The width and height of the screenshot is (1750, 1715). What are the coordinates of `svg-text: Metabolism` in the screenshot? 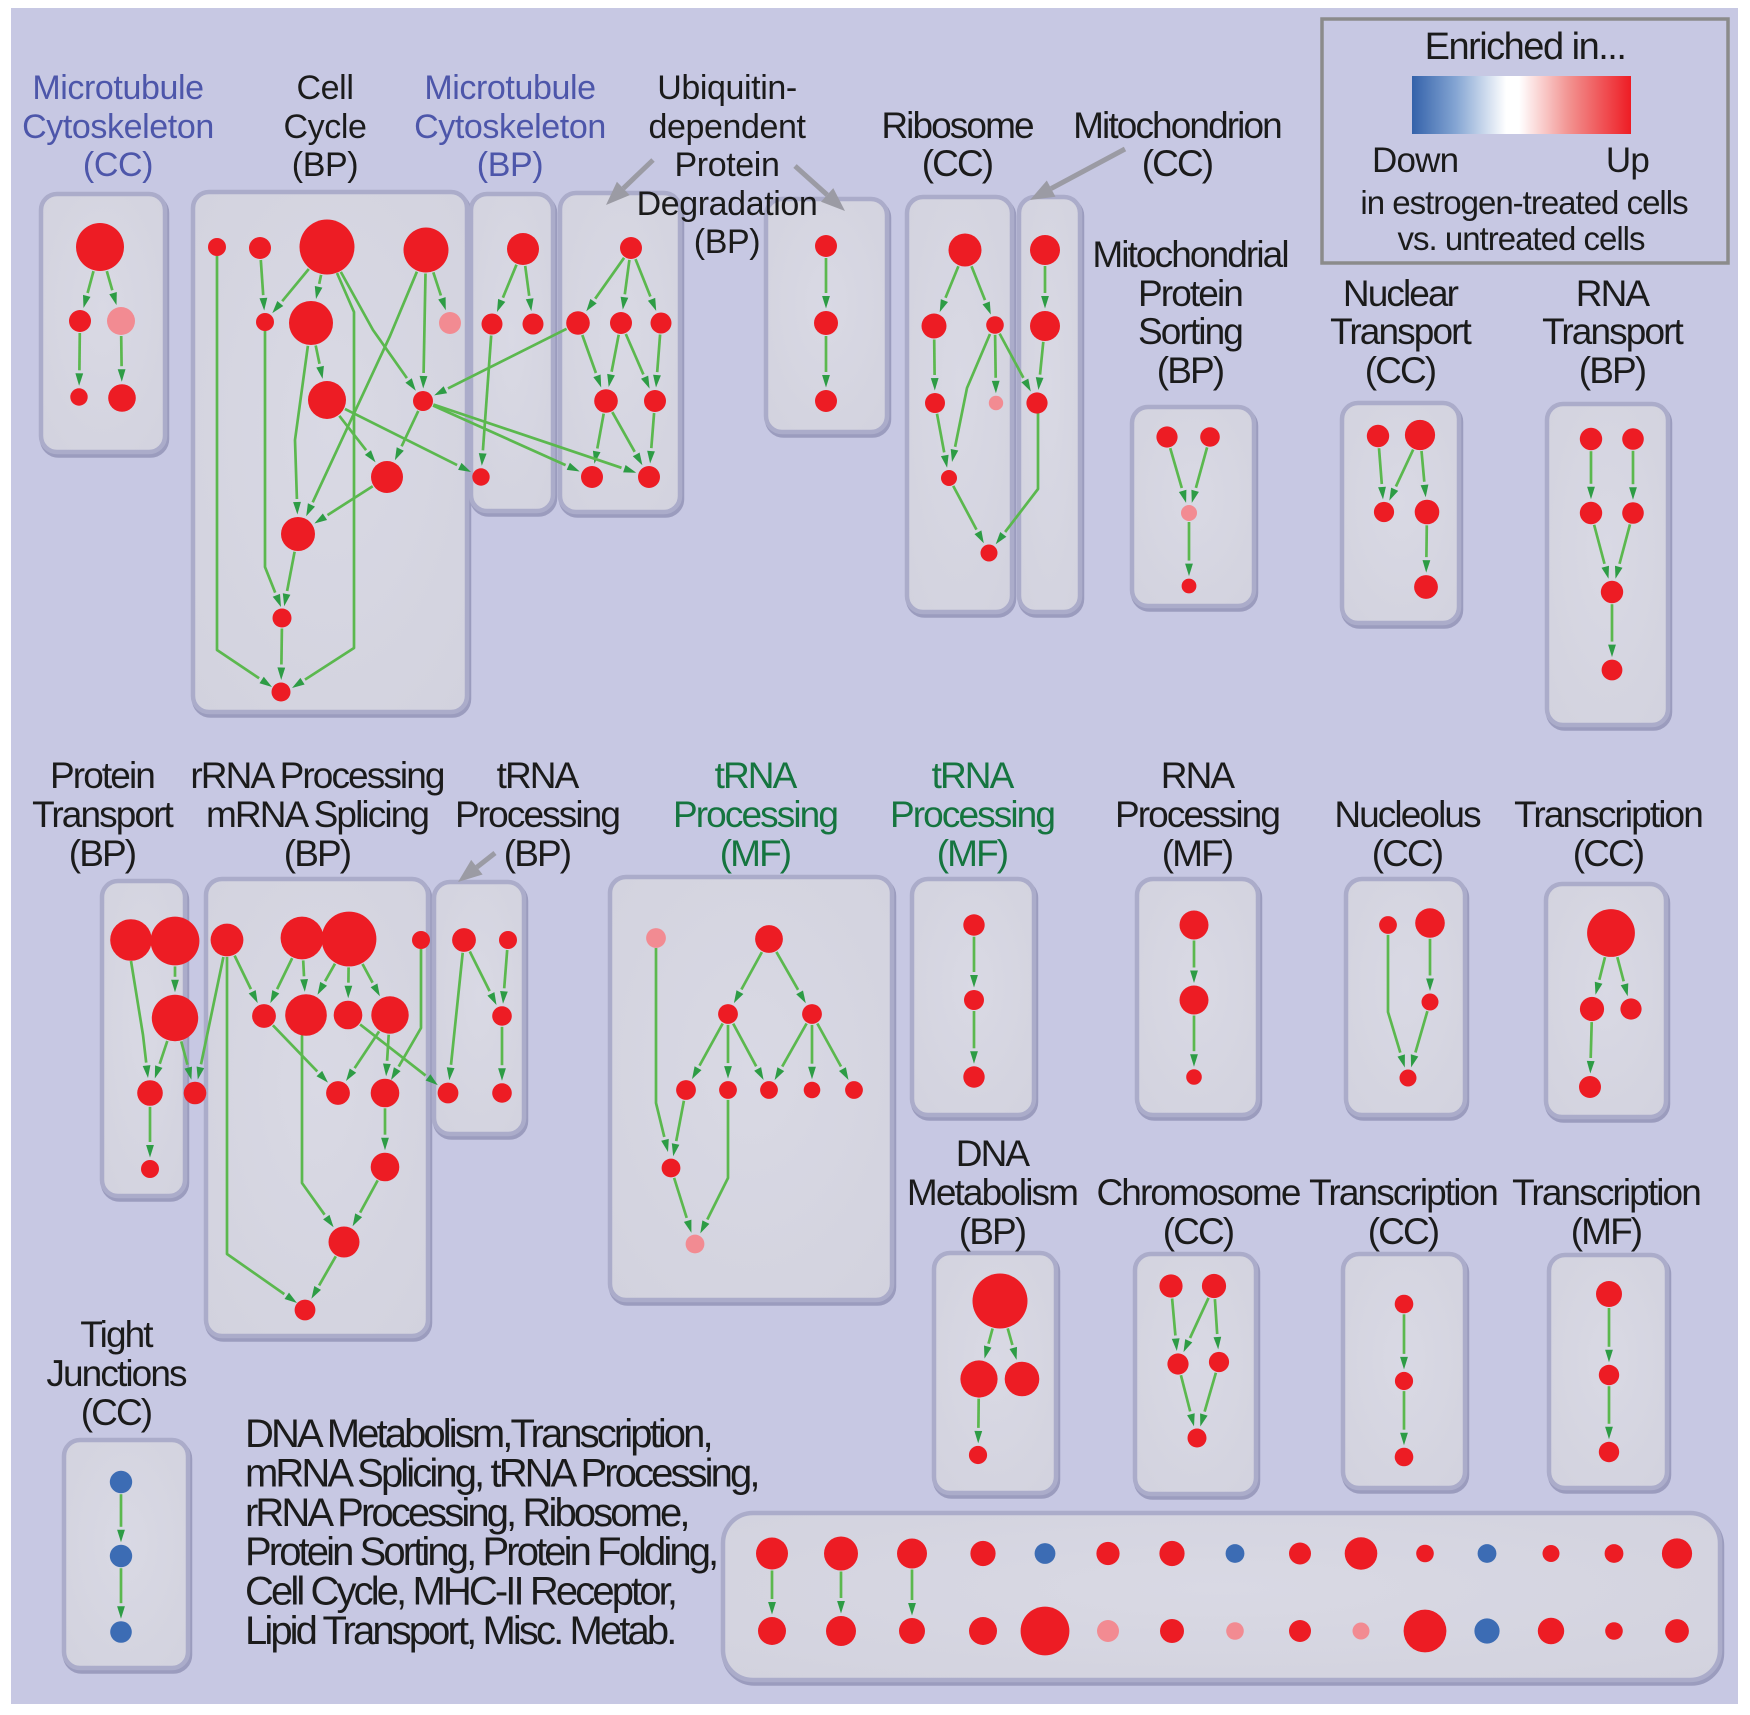 It's located at (992, 1192).